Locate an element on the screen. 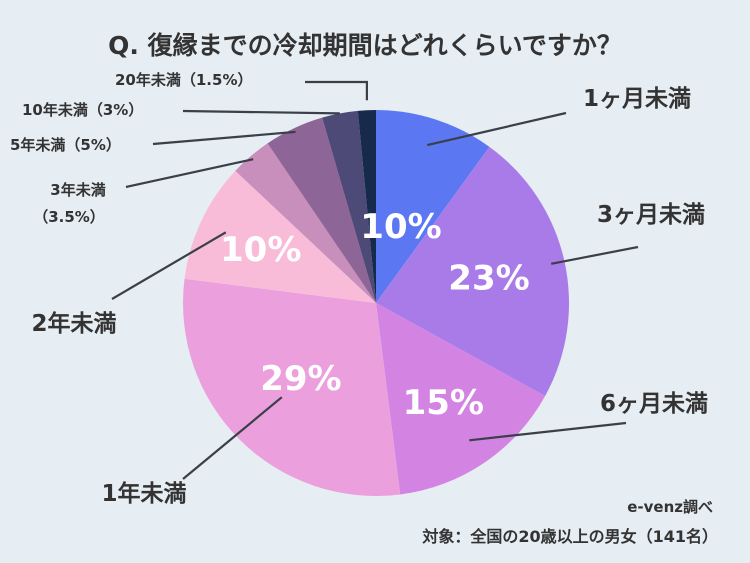 This screenshot has height=563, width=750. slice-category-label: 5年未満（5%） is located at coordinates (65, 145).